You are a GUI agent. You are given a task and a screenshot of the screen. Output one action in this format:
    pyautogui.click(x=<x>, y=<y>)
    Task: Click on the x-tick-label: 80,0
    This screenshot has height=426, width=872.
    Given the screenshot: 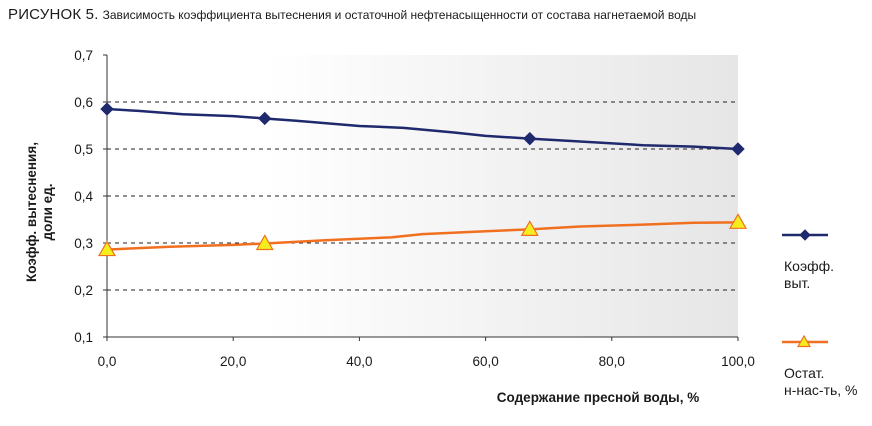 What is the action you would take?
    pyautogui.click(x=612, y=361)
    